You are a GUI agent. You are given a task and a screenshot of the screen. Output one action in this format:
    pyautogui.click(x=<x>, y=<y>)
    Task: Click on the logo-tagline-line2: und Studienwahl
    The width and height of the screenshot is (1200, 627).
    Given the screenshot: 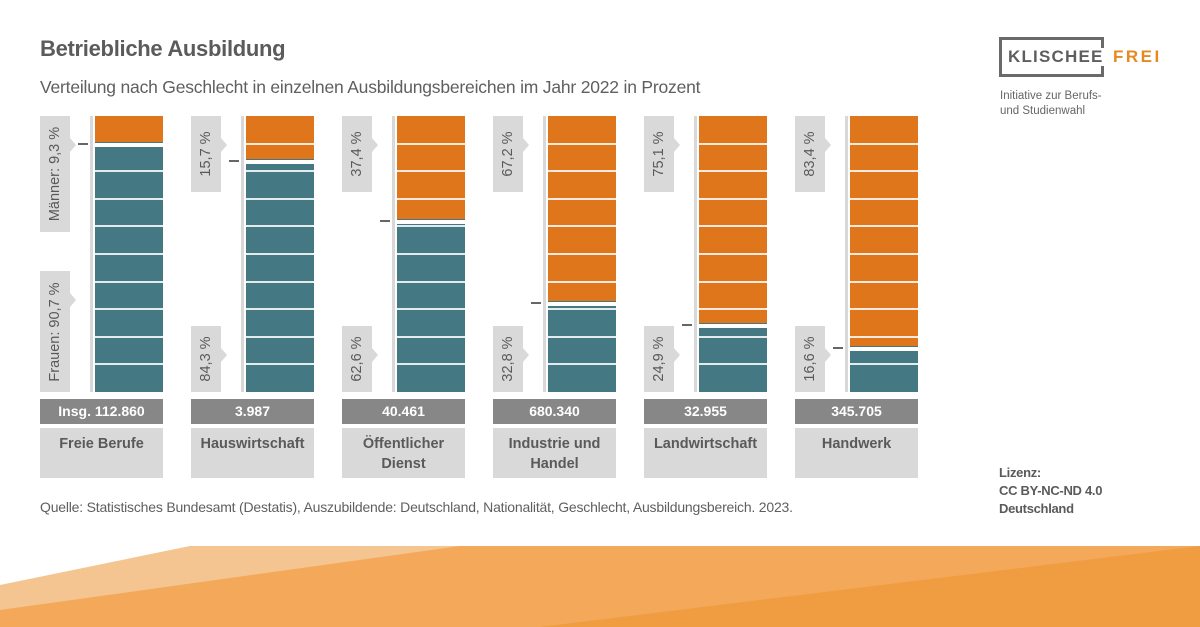 What is the action you would take?
    pyautogui.click(x=1043, y=111)
    